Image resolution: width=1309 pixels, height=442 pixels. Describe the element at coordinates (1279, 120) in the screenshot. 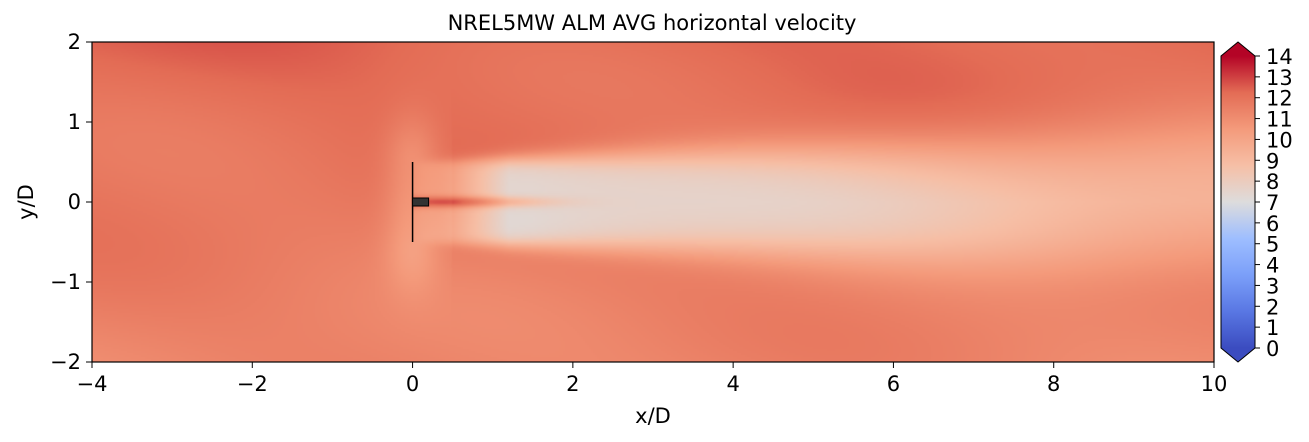

I see `colorbar-tick-label: 11` at that location.